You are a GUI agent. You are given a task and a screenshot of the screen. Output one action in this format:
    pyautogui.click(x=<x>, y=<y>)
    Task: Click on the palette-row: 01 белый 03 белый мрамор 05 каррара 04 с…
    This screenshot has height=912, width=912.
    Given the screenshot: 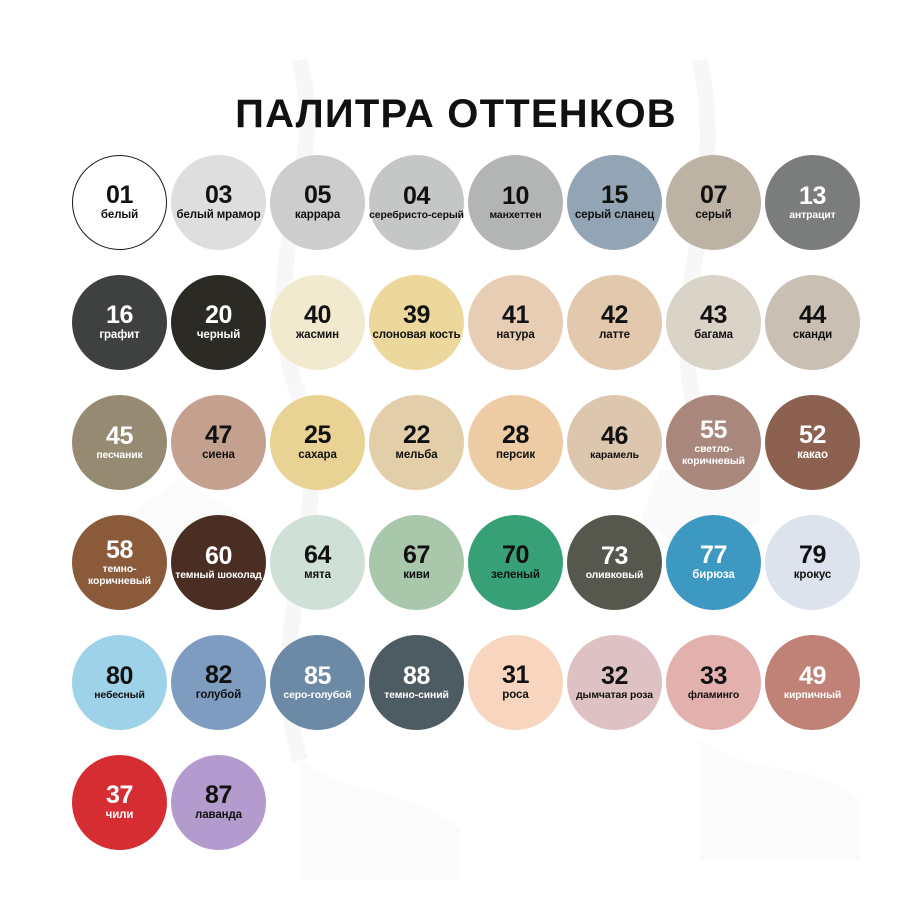 What is the action you would take?
    pyautogui.click(x=468, y=215)
    